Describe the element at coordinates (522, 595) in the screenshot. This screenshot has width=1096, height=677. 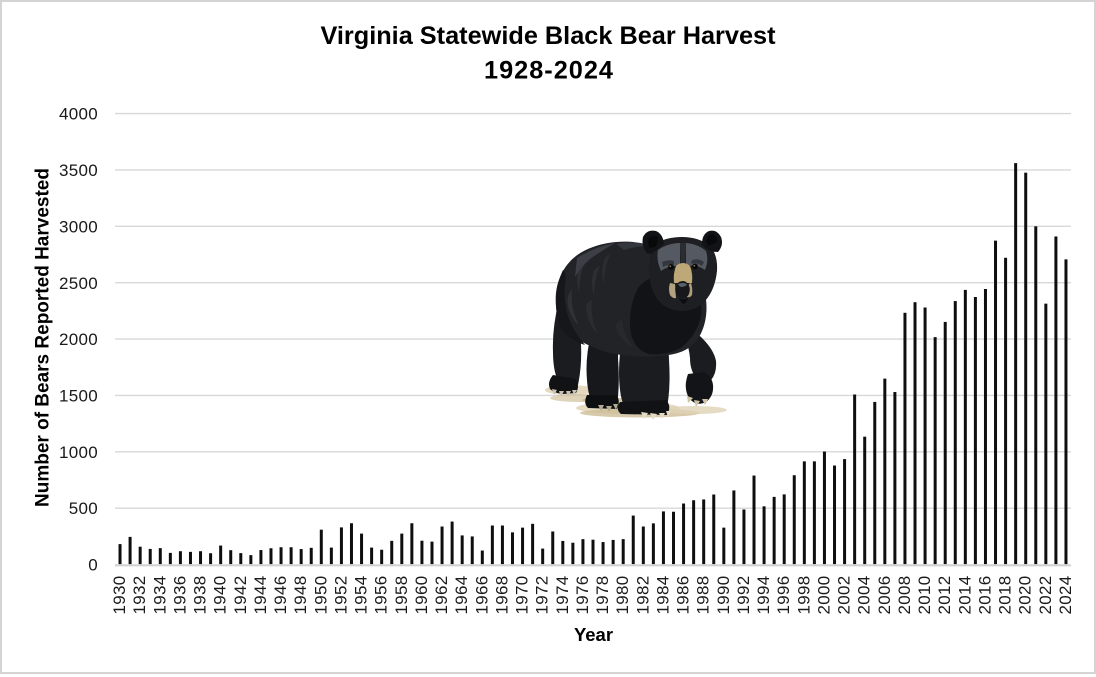
I see `svg-text: 1970` at that location.